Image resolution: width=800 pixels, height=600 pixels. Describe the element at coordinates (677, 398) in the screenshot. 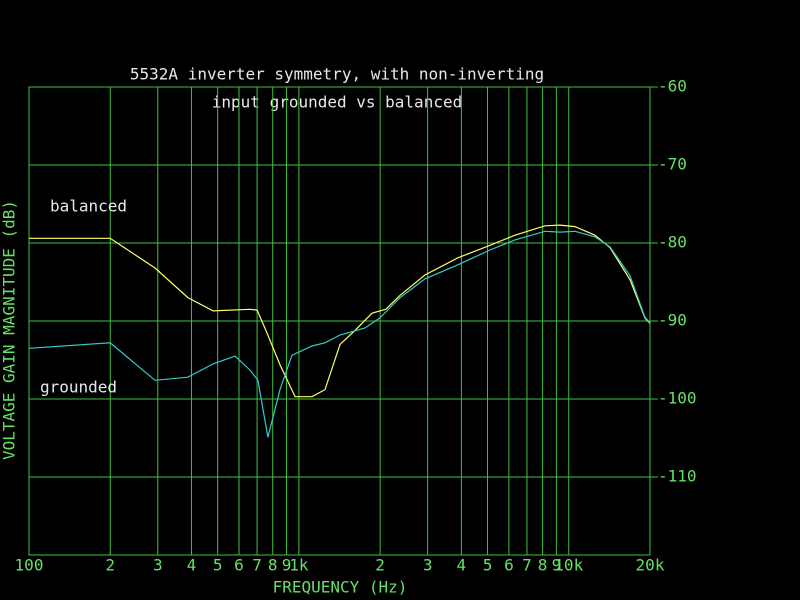

I see `y-tick-label: -100` at that location.